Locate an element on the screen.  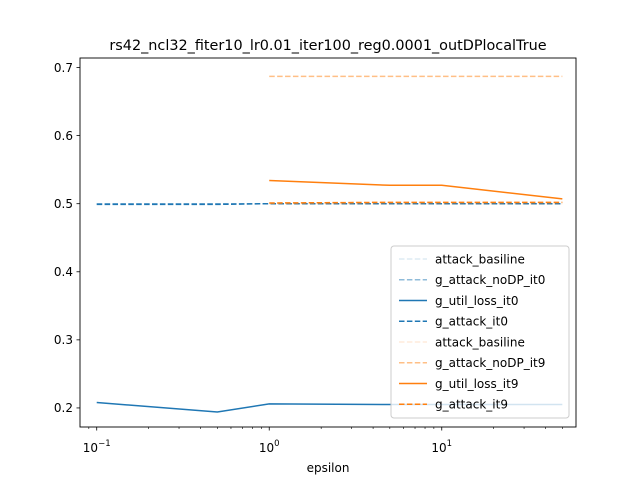
legend-label-1: g_attack_noDP_it0 is located at coordinates (490, 280).